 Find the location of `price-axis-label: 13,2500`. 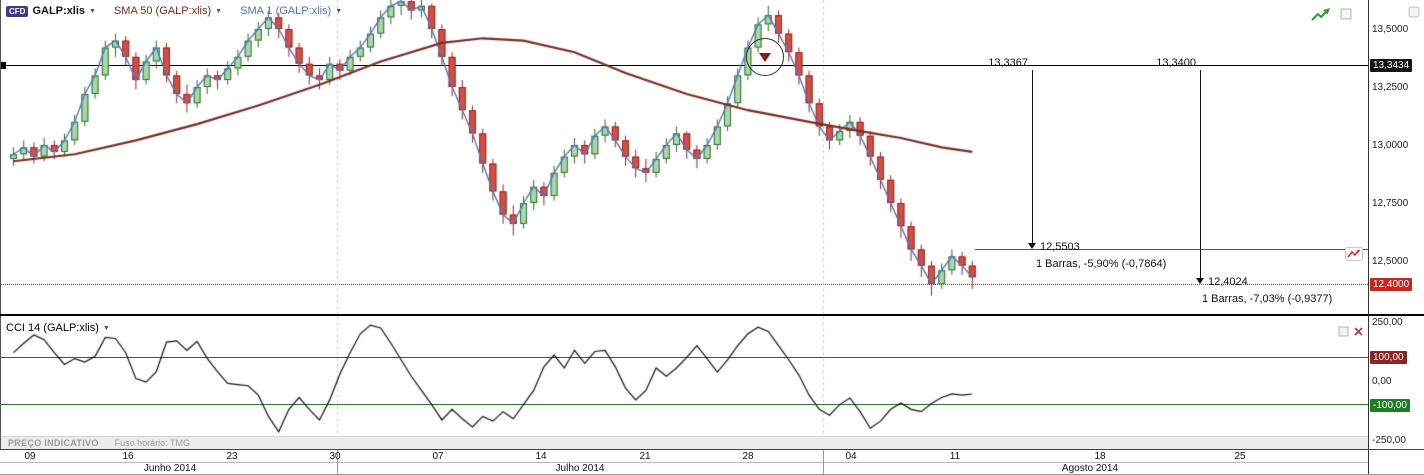

price-axis-label: 13,2500 is located at coordinates (1390, 87).